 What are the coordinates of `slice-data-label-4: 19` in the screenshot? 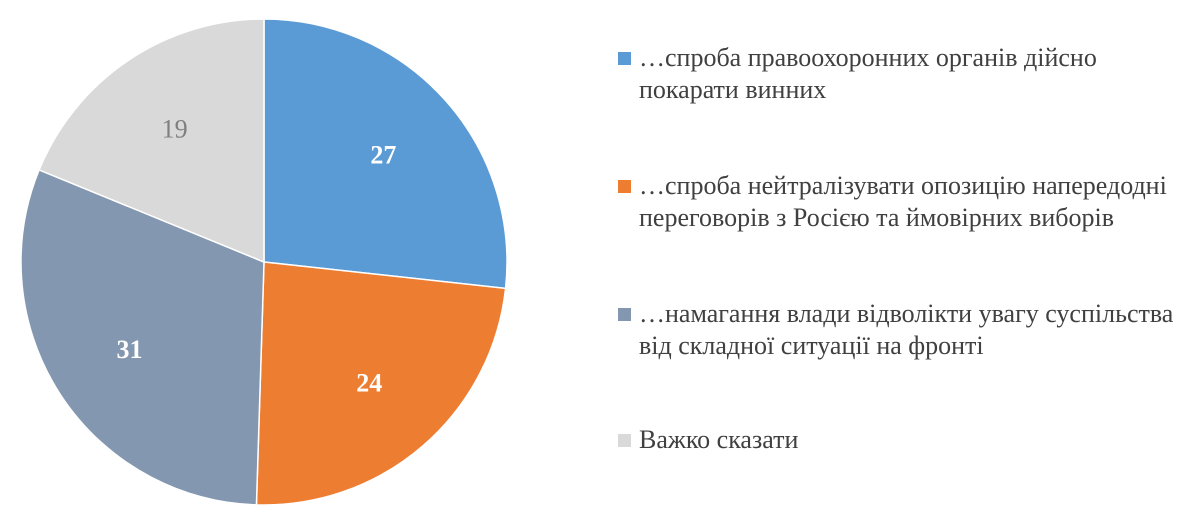 It's located at (175, 128).